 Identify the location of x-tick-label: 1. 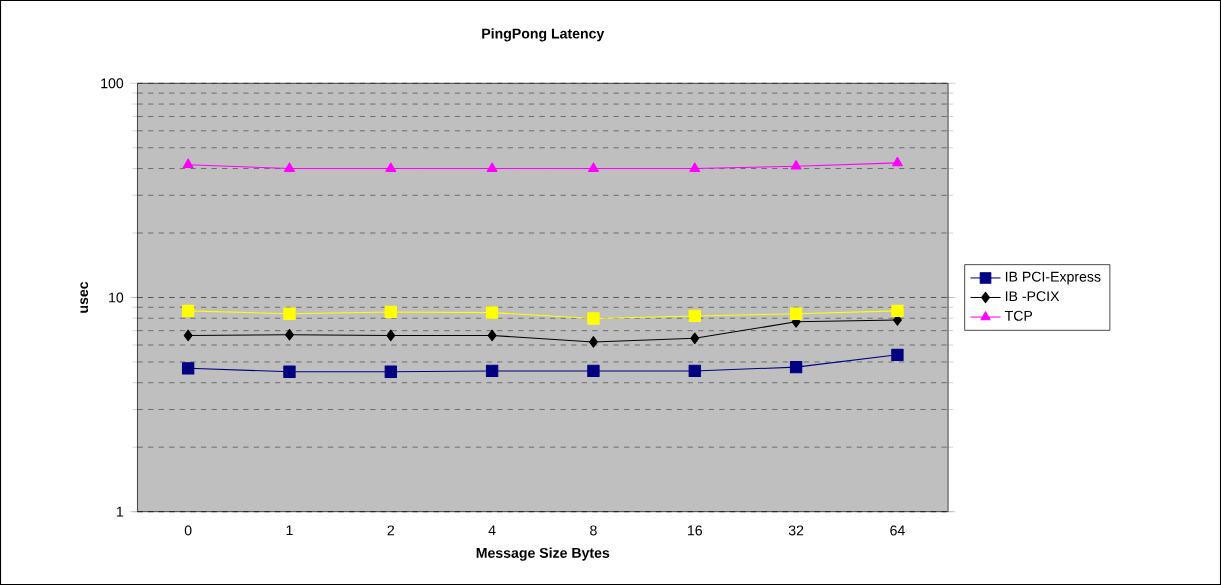
(289, 530).